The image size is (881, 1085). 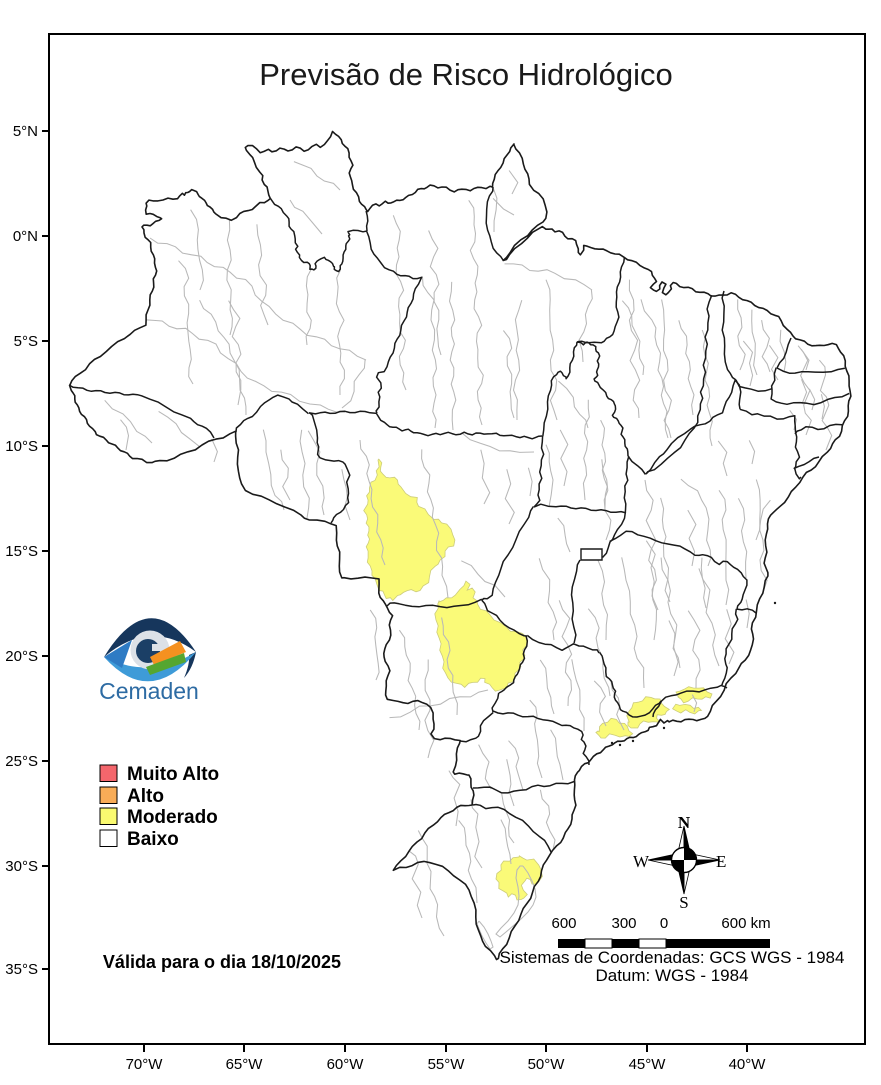 I want to click on svg-text: 70°W, so click(x=145, y=1064).